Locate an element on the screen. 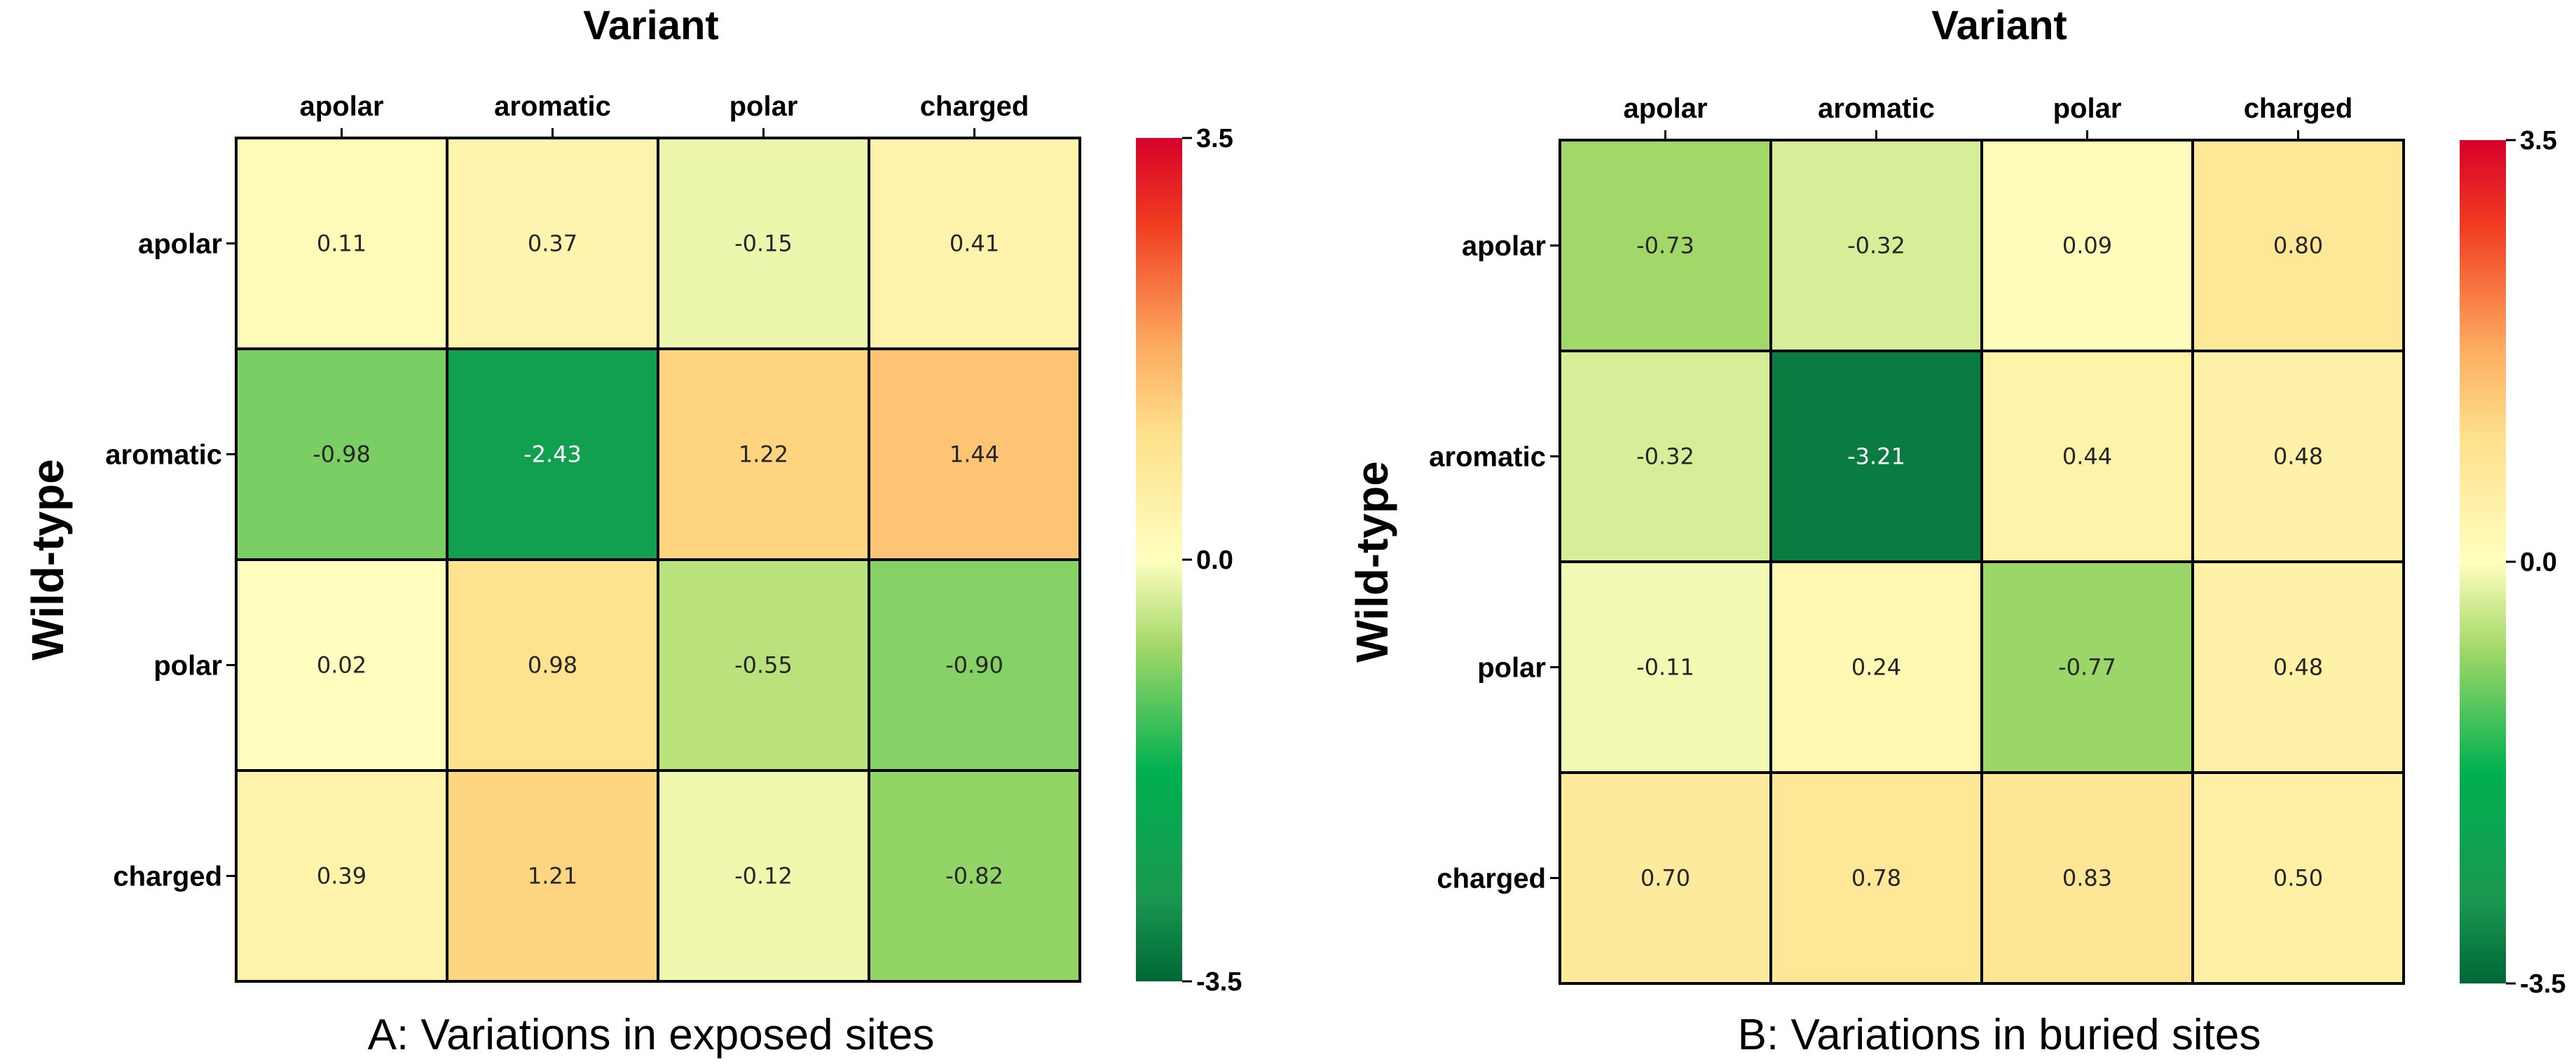 The height and width of the screenshot is (1064, 2576). heatmap-cell-buried-apolar-apolar is located at coordinates (1665, 245).